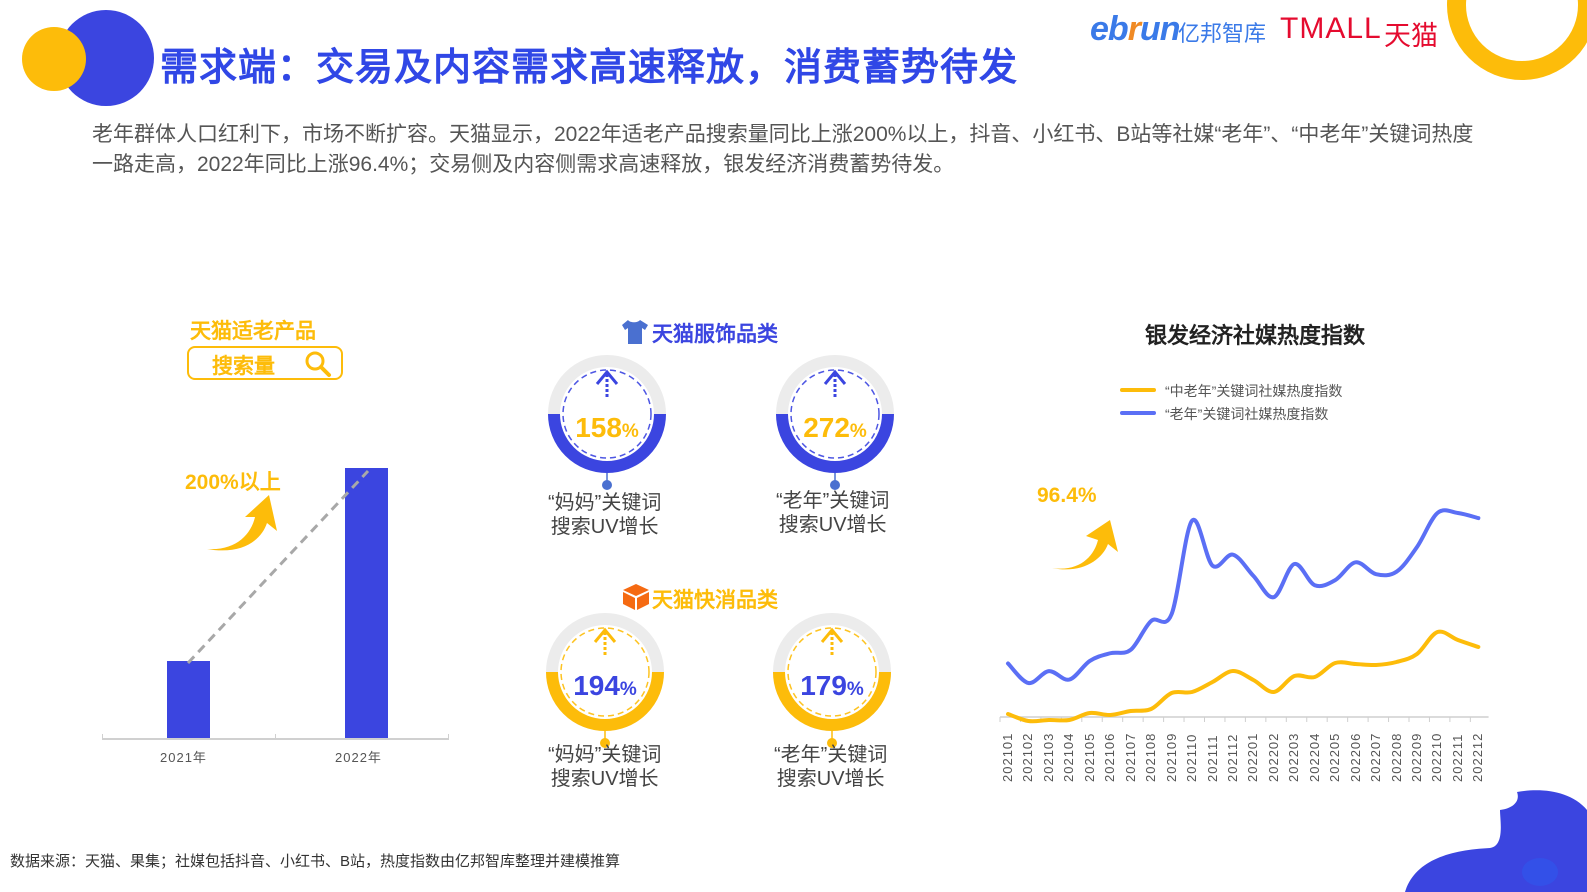  Describe the element at coordinates (598, 427) in the screenshot. I see `growth-value: 158` at that location.